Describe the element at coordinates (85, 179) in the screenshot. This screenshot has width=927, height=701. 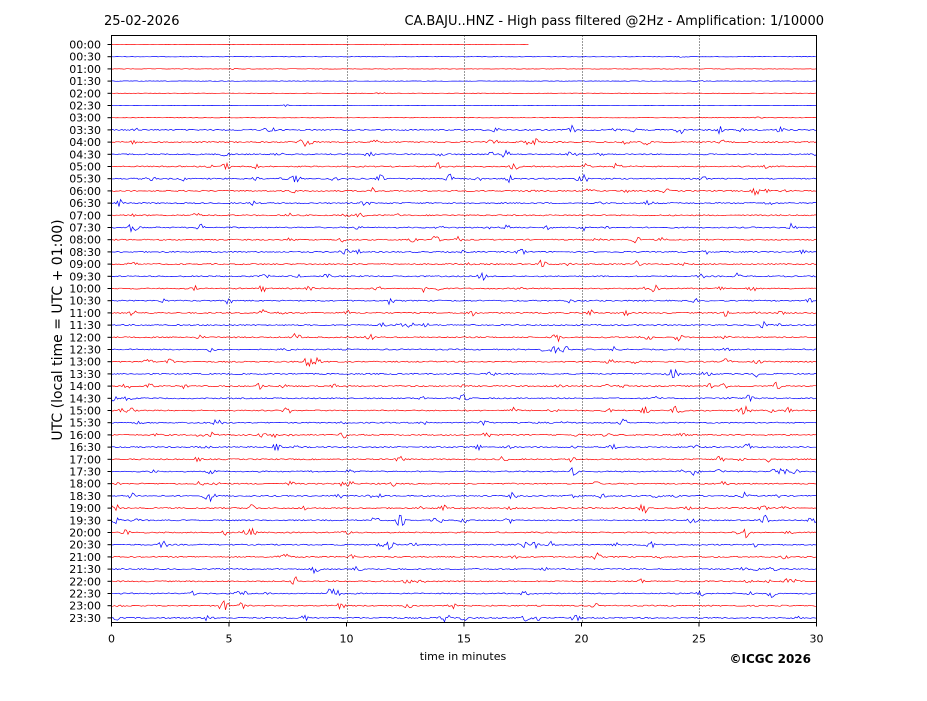
I see `row-label: 05:30` at that location.